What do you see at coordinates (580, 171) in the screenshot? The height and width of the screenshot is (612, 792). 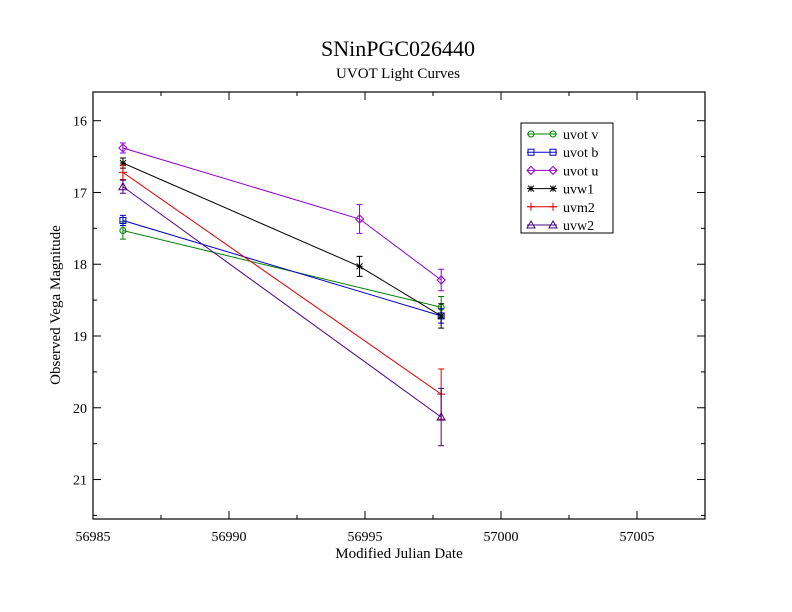 I see `legend-label: uvot u` at bounding box center [580, 171].